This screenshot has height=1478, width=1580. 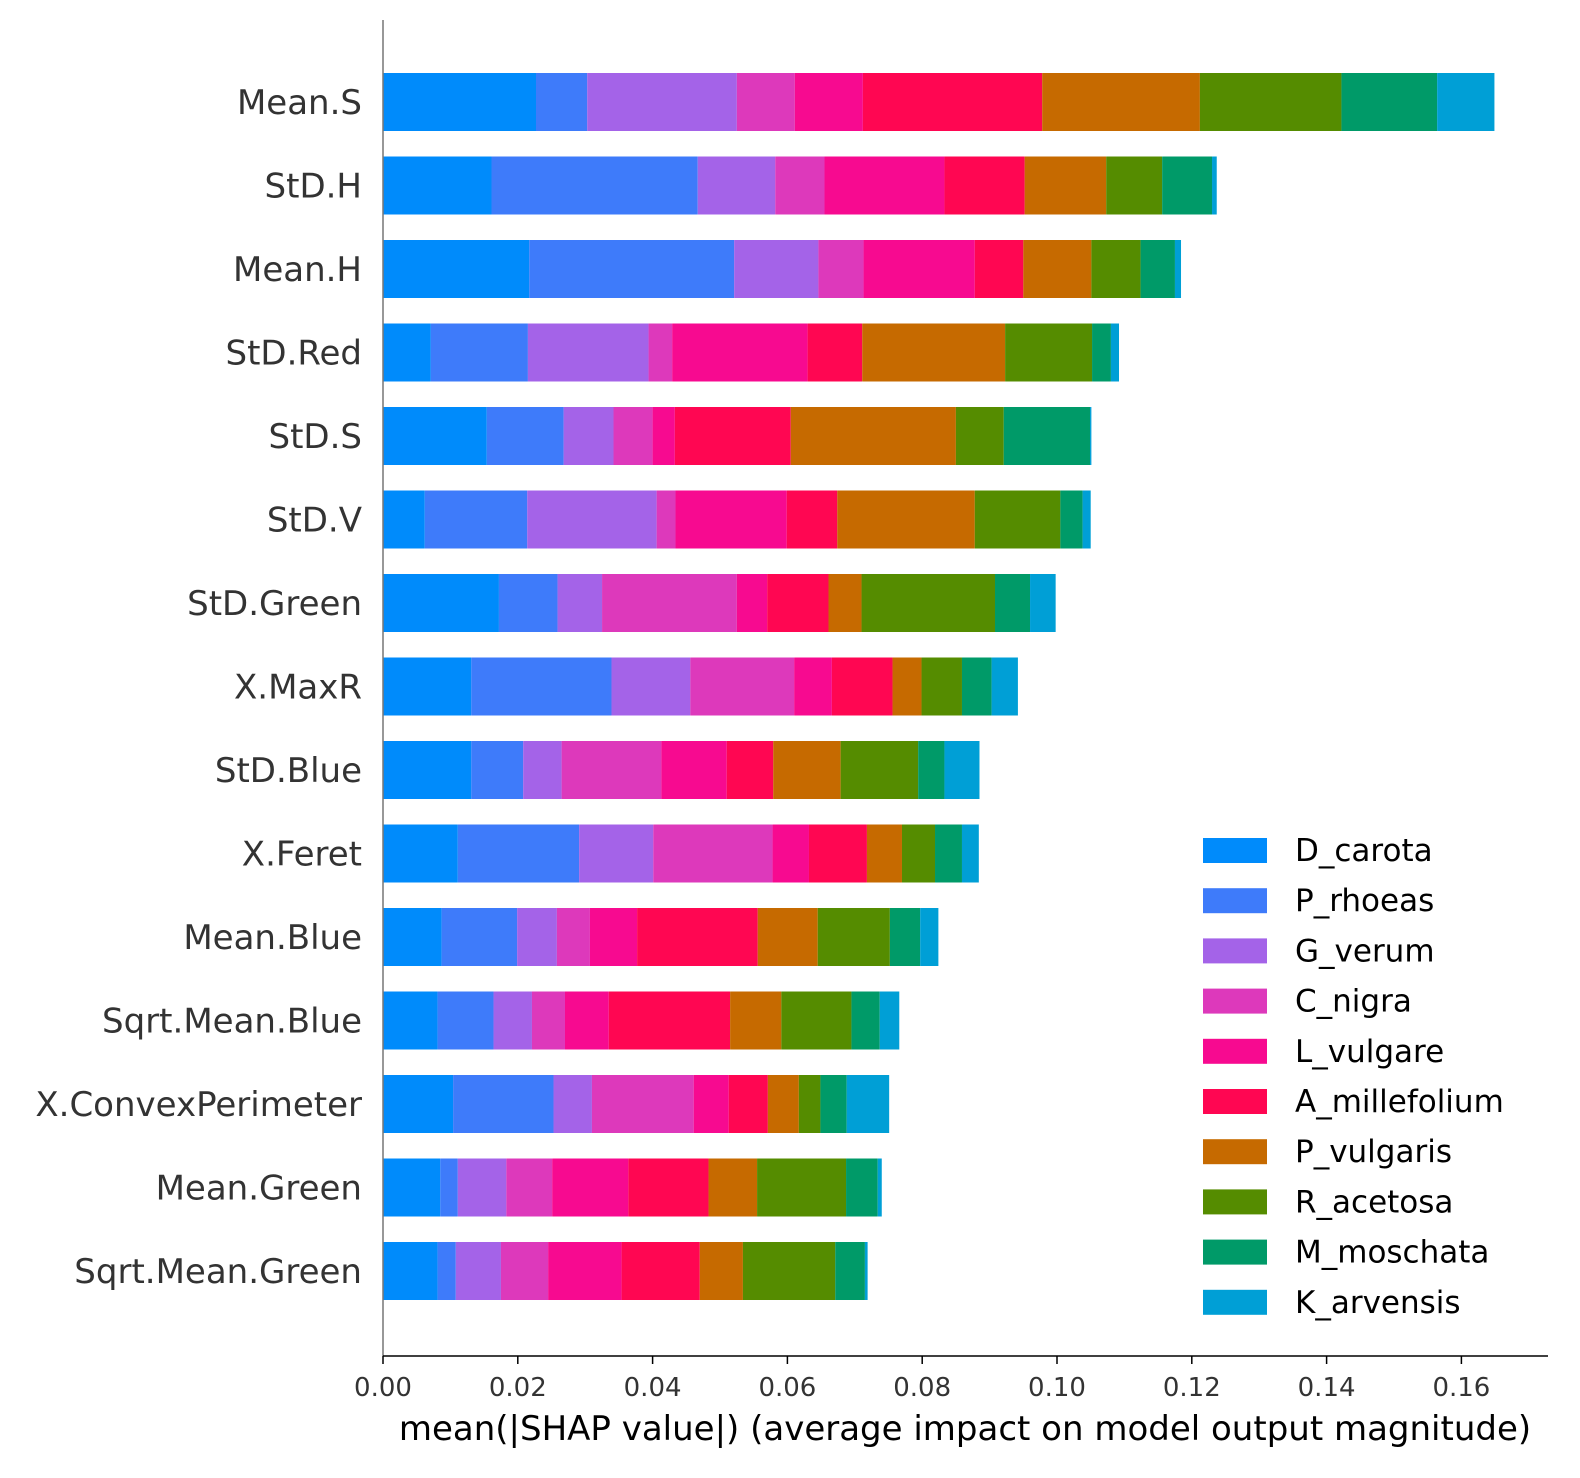 What do you see at coordinates (573, 937) in the screenshot?
I see `bar-segment-C_nigra-Mean.Blue` at bounding box center [573, 937].